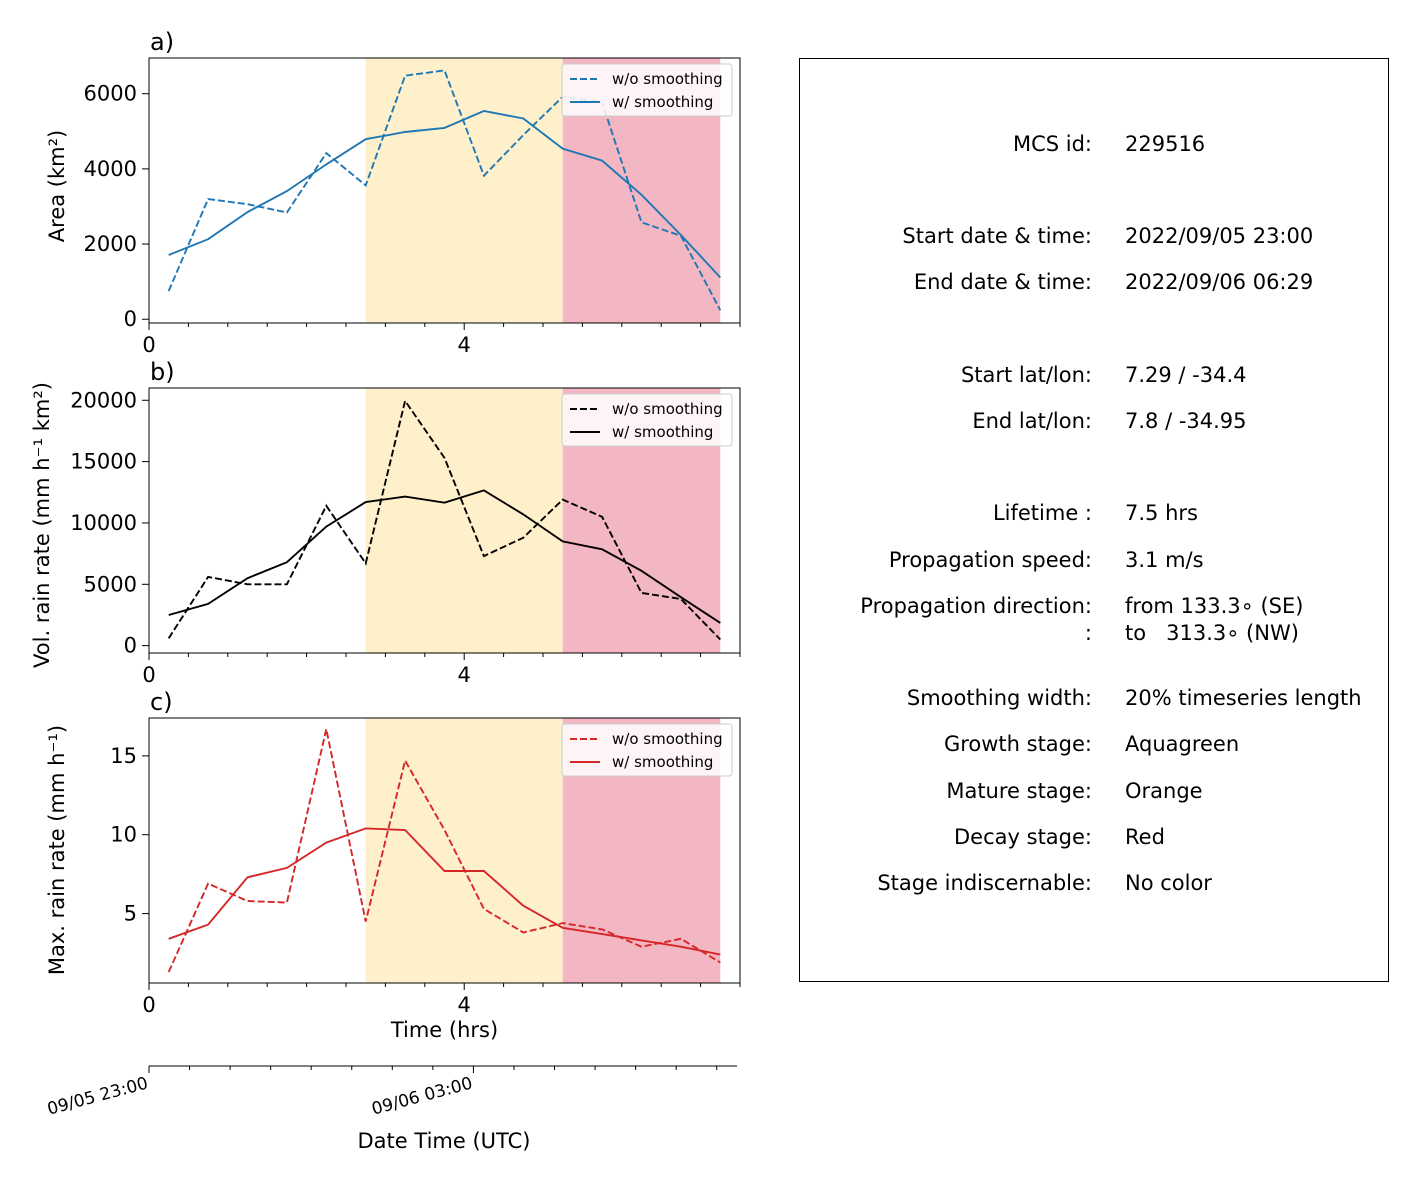  What do you see at coordinates (110, 169) in the screenshot?
I see `y-tick-label: 4000` at bounding box center [110, 169].